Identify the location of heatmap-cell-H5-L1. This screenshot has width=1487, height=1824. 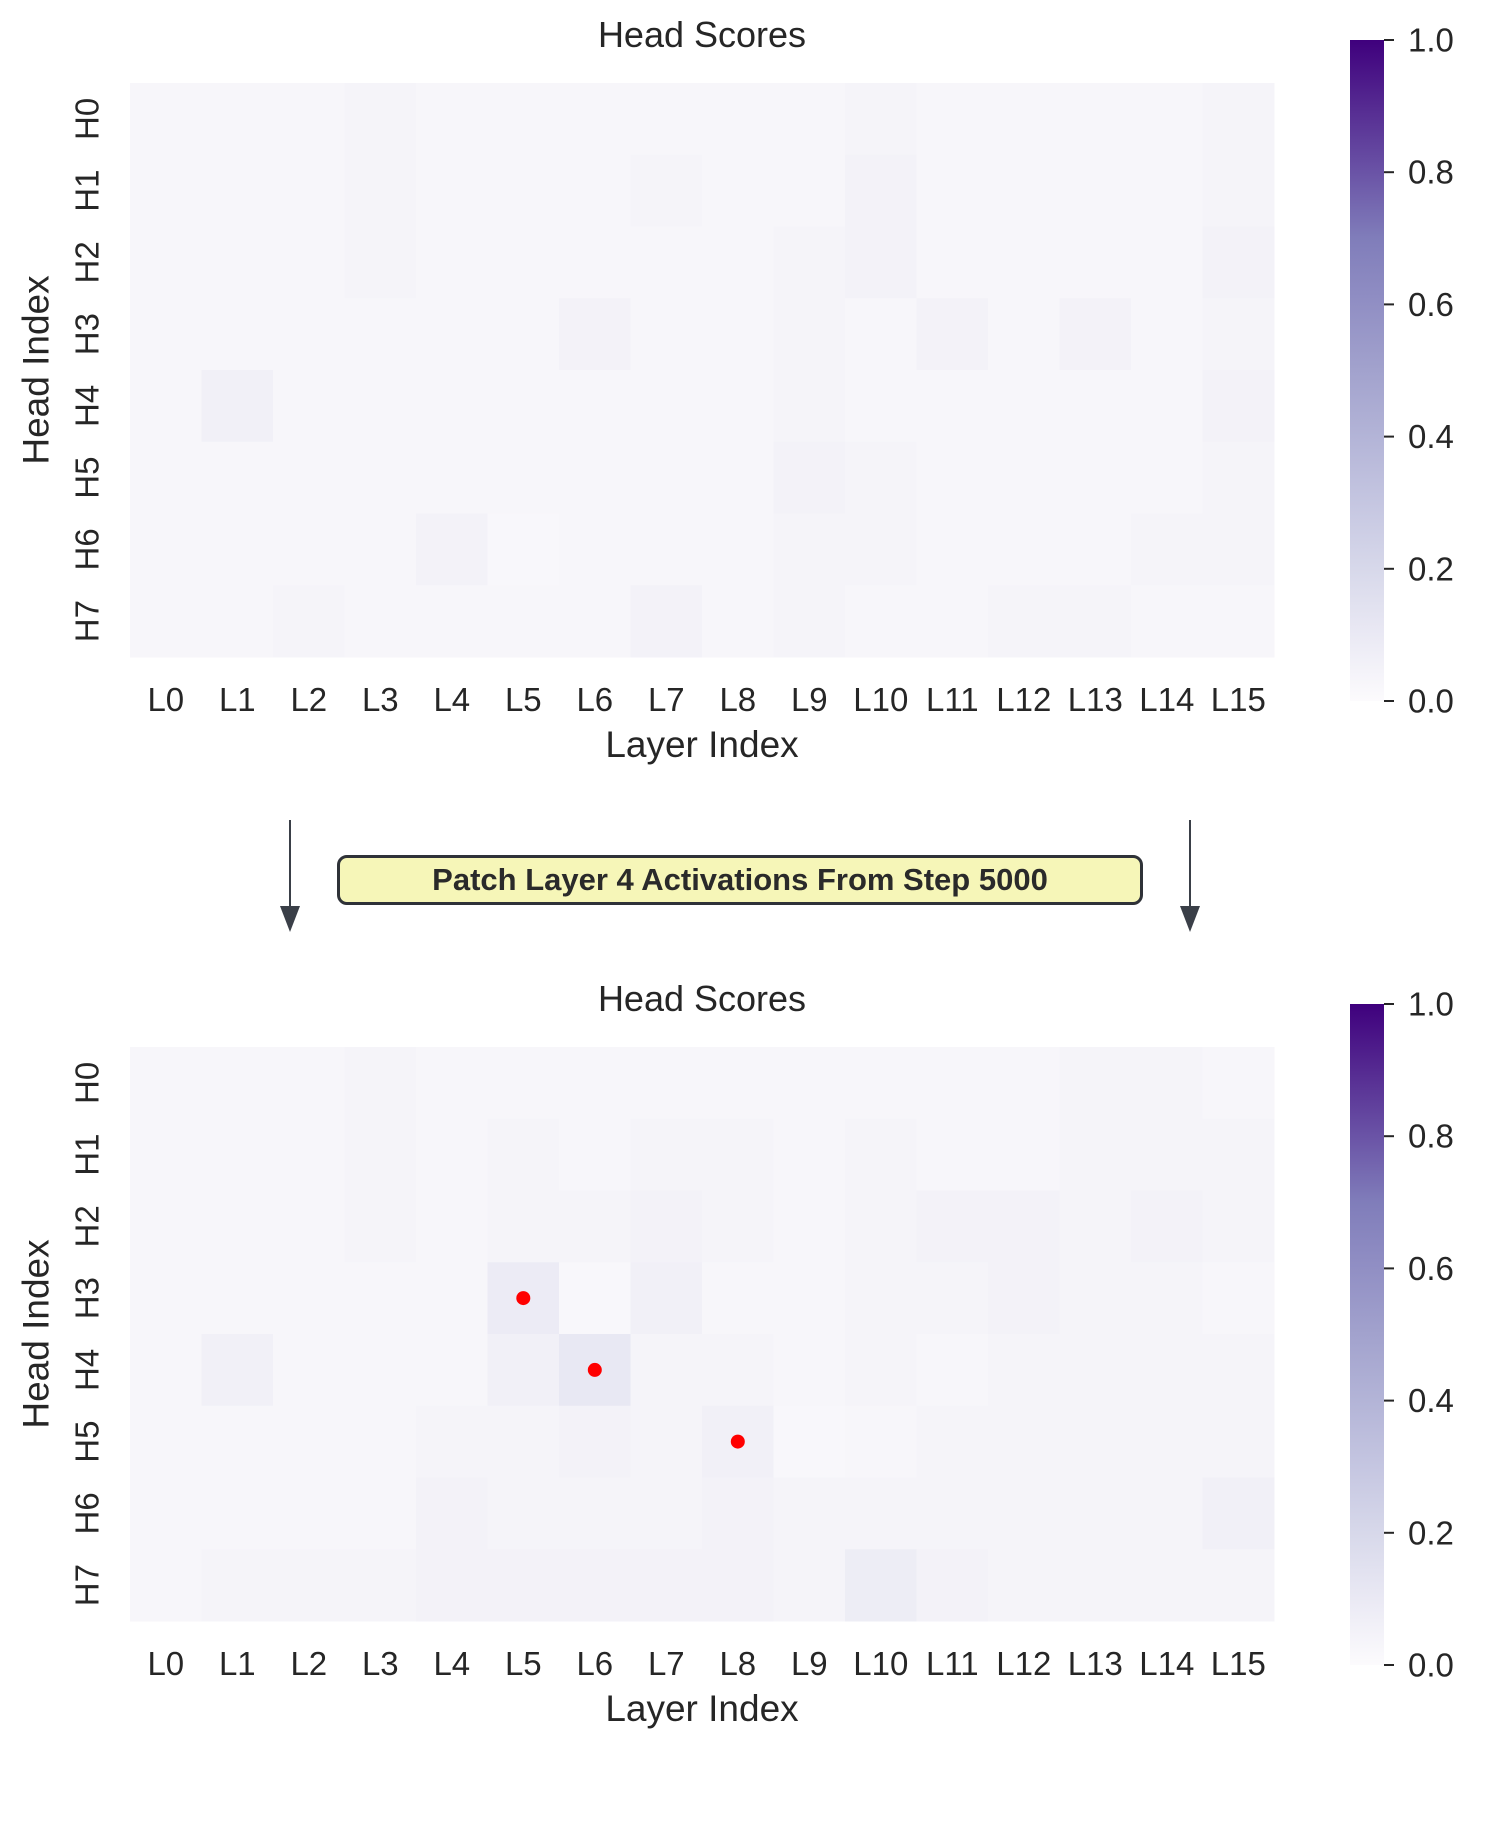
(237, 1441).